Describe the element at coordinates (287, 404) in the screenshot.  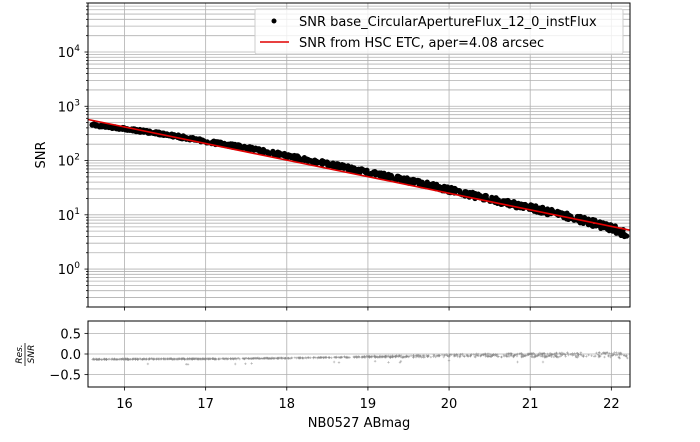
I see `x-tick-label: 18` at that location.